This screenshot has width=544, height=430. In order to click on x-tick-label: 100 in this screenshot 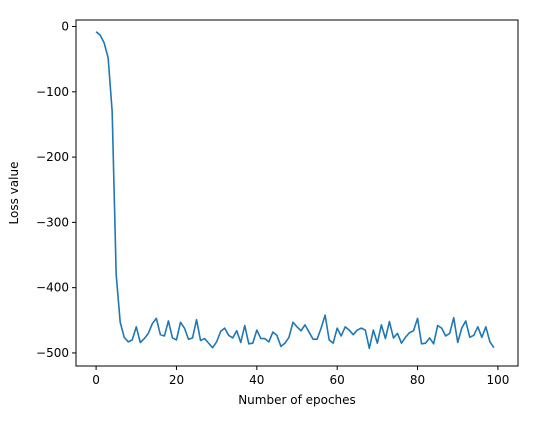, I will do `click(497, 380)`.